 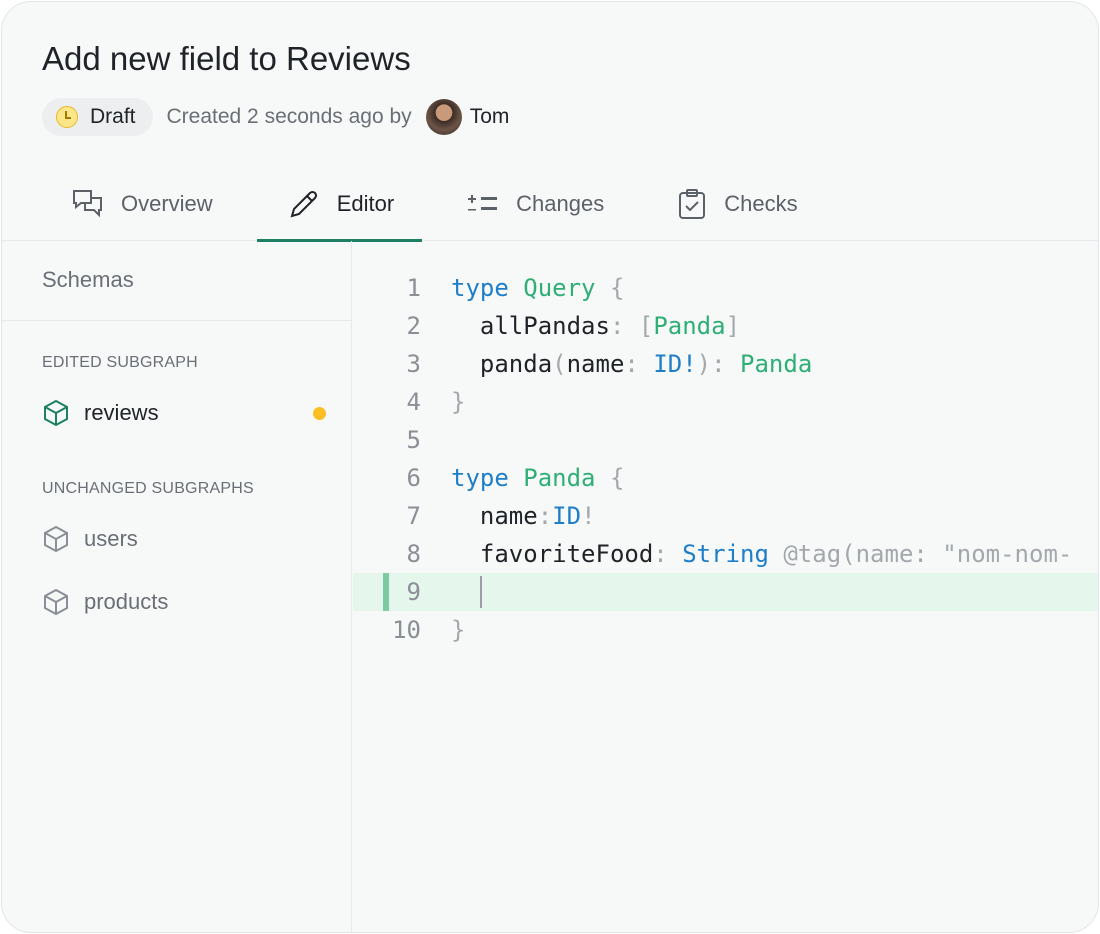 I want to click on line-code: type Panda {, so click(x=537, y=478).